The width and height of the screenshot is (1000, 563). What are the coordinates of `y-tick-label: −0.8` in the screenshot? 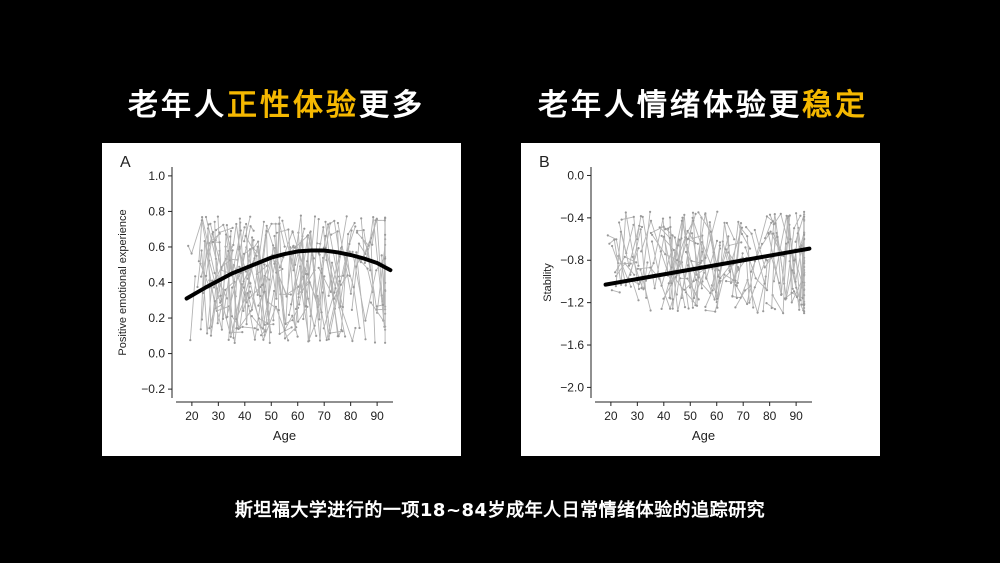 It's located at (572, 260).